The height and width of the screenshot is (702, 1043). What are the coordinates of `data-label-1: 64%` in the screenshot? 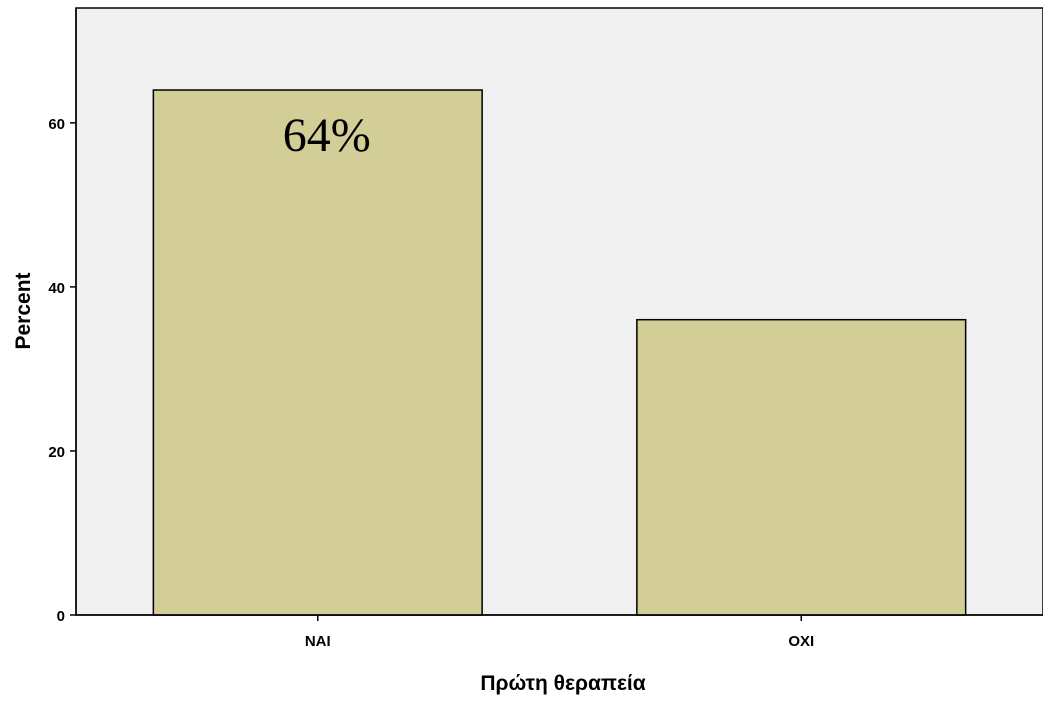 It's located at (327, 135).